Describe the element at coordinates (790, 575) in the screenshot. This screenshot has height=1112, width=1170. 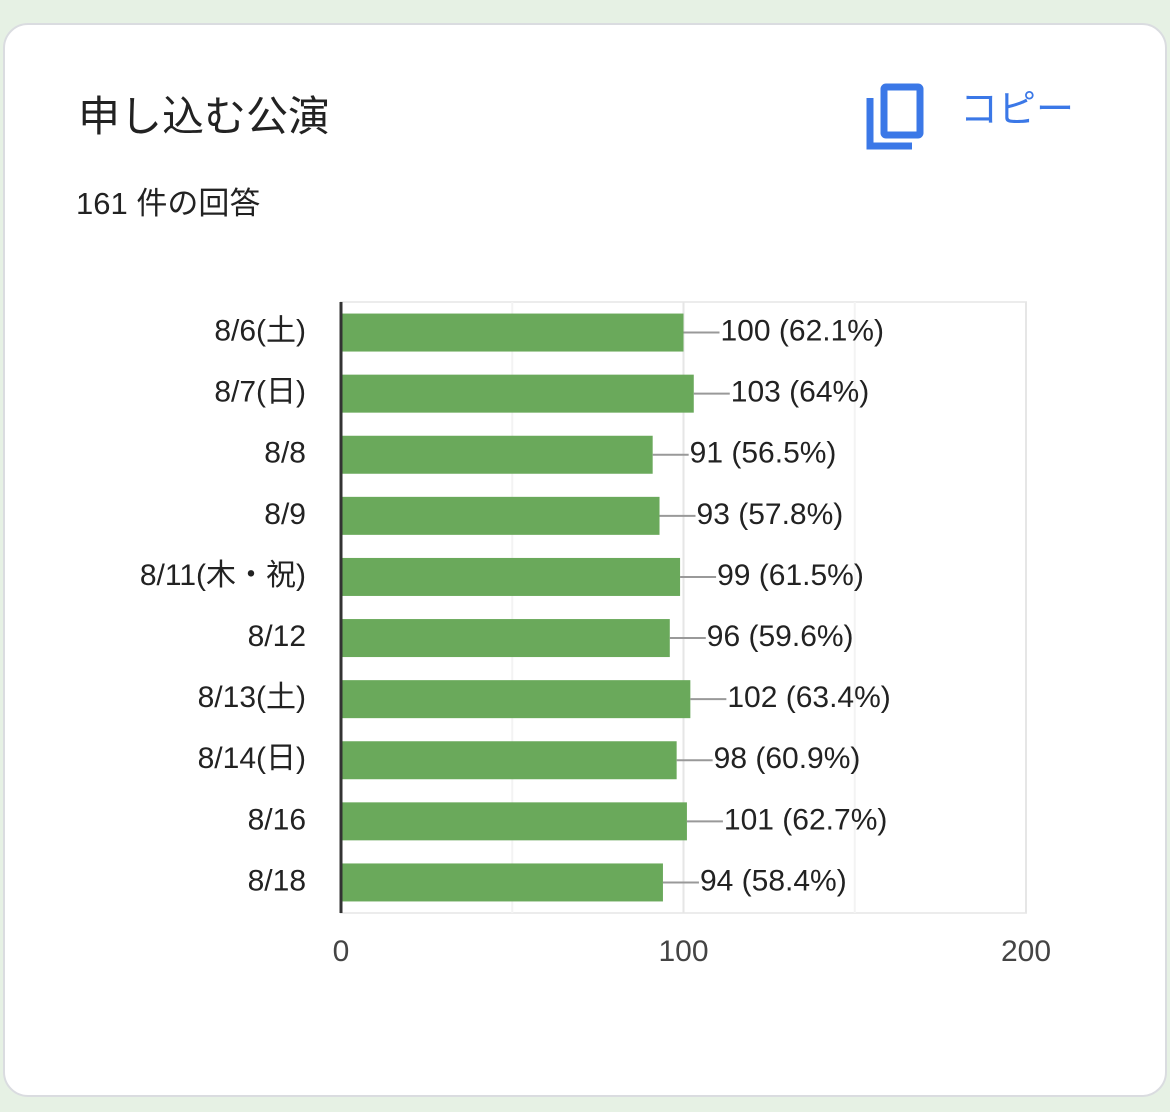
I see `data-label: 99 (61.5%)` at that location.